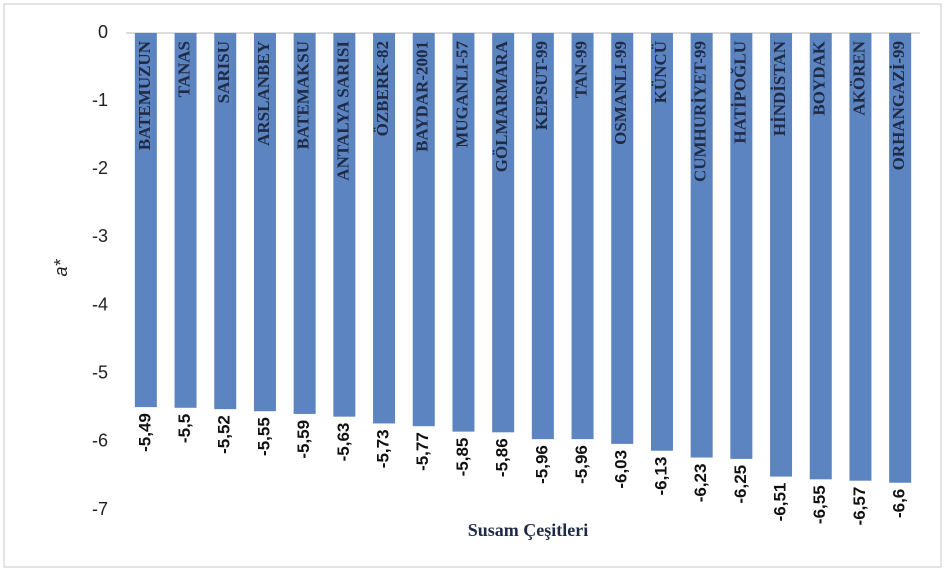  What do you see at coordinates (700, 483) in the screenshot?
I see `value-label: -6,23` at bounding box center [700, 483].